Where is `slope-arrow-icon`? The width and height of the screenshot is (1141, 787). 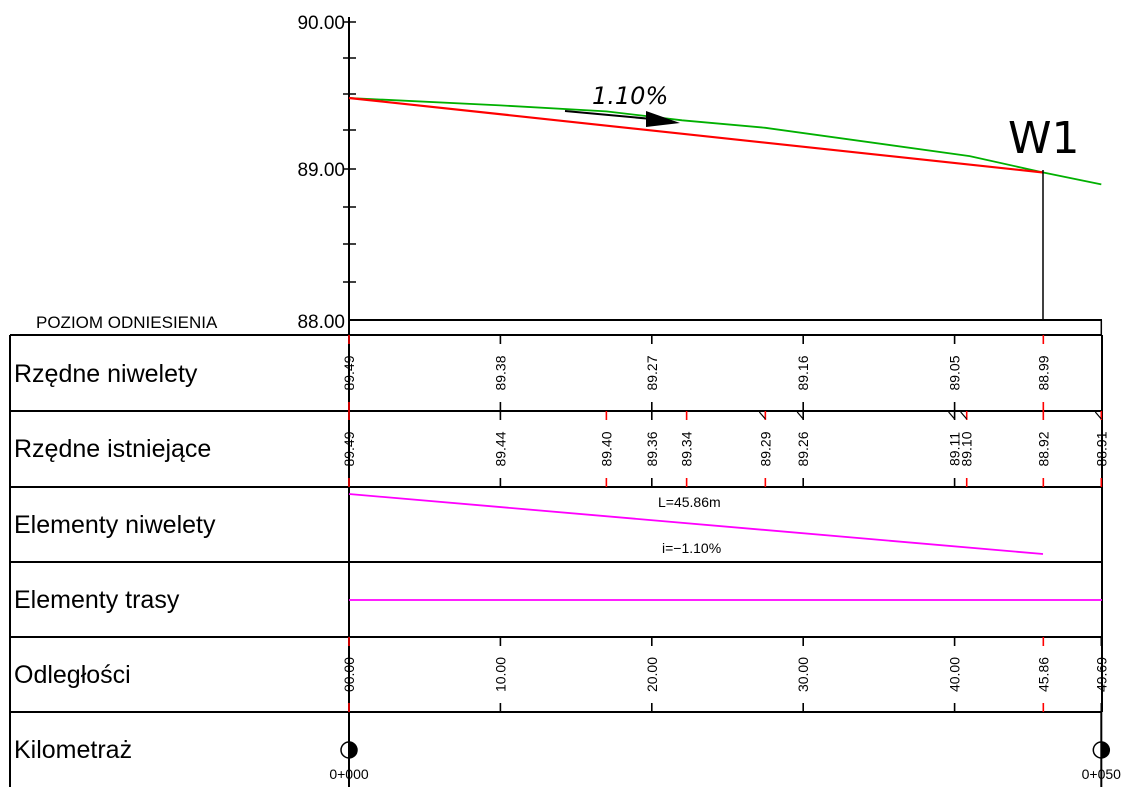 slope-arrow-icon is located at coordinates (663, 119).